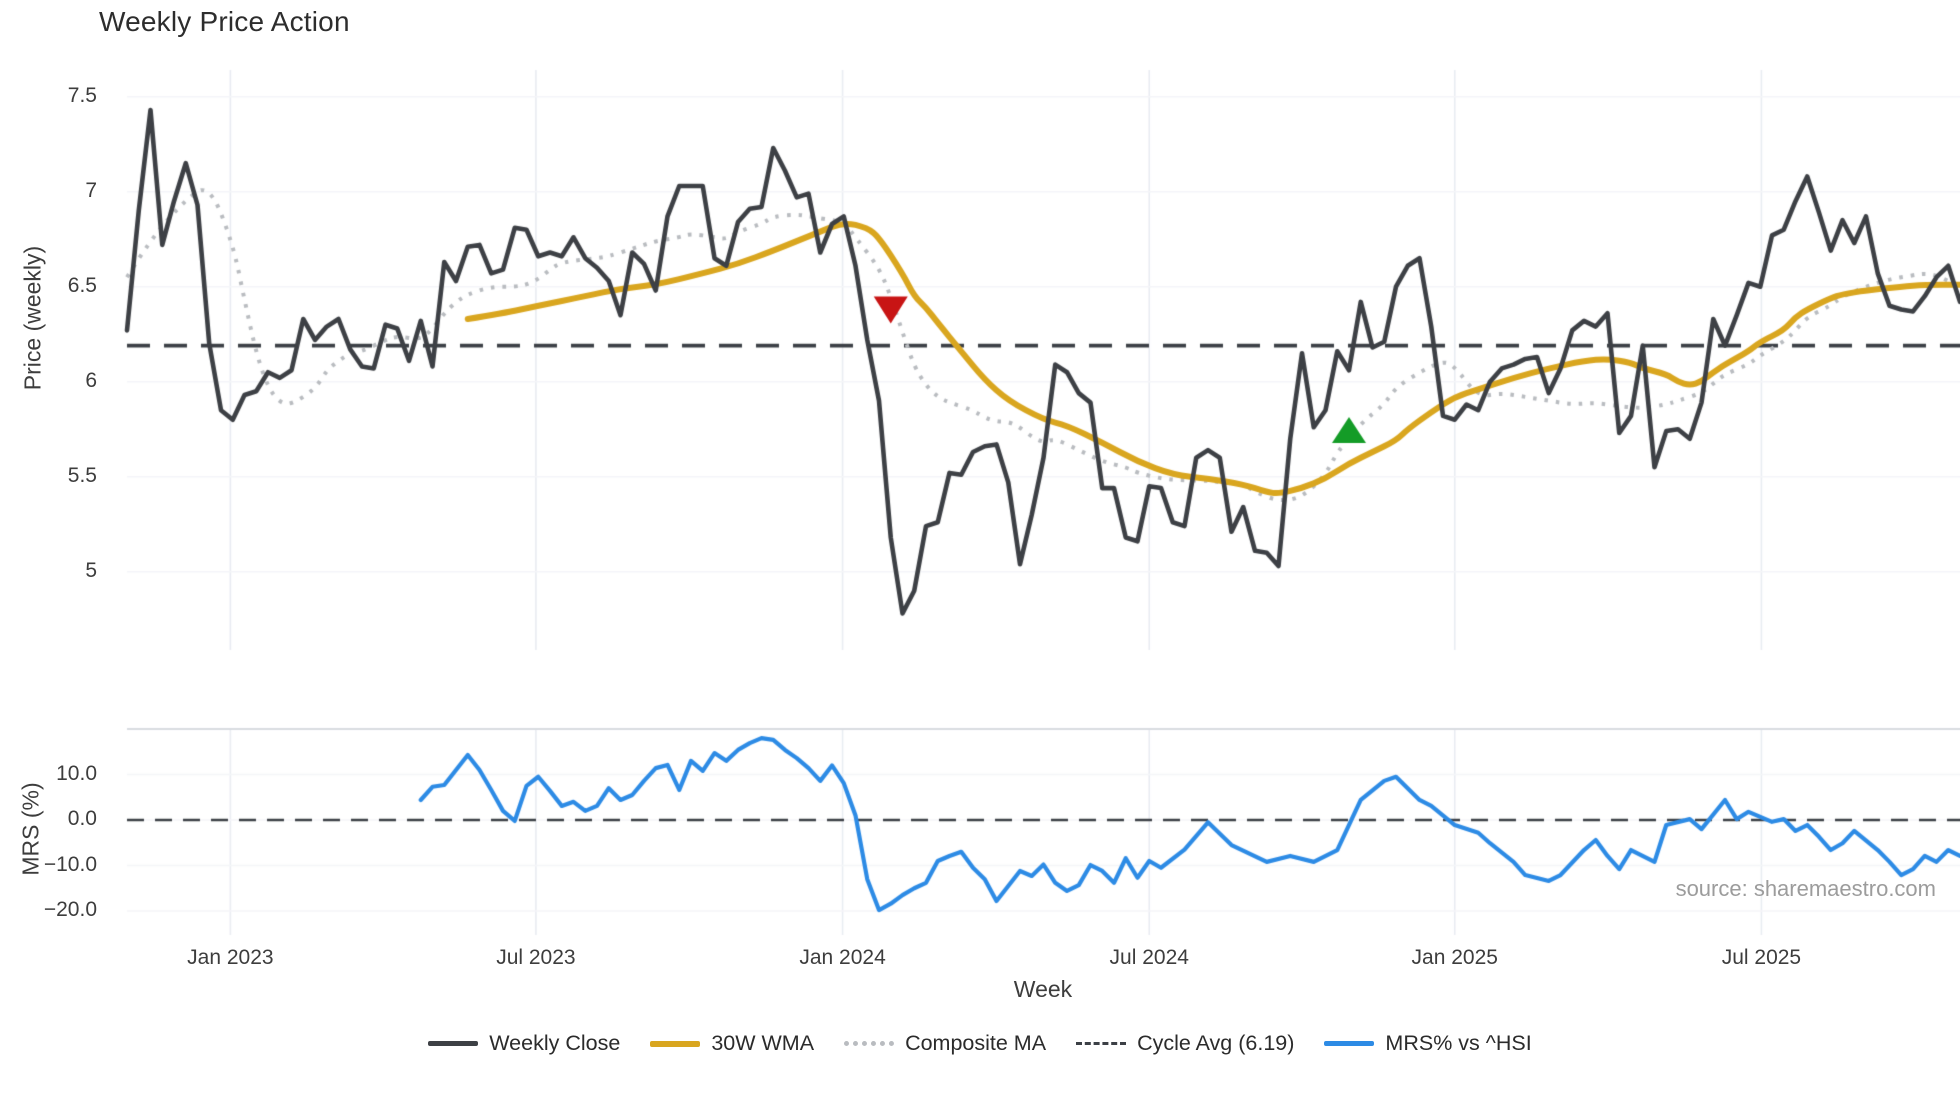 The height and width of the screenshot is (1102, 1960). What do you see at coordinates (1805, 888) in the screenshot?
I see `source-watermark: source: sharemaestro.com` at bounding box center [1805, 888].